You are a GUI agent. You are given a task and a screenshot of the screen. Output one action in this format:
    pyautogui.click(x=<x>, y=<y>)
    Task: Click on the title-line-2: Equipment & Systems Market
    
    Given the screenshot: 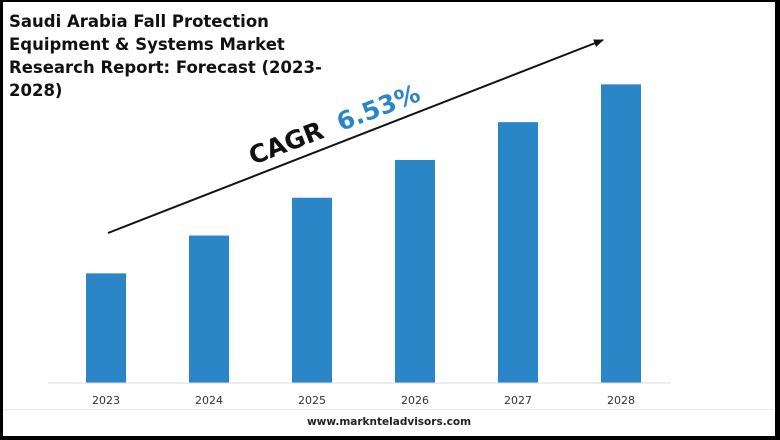 What is the action you would take?
    pyautogui.click(x=147, y=44)
    